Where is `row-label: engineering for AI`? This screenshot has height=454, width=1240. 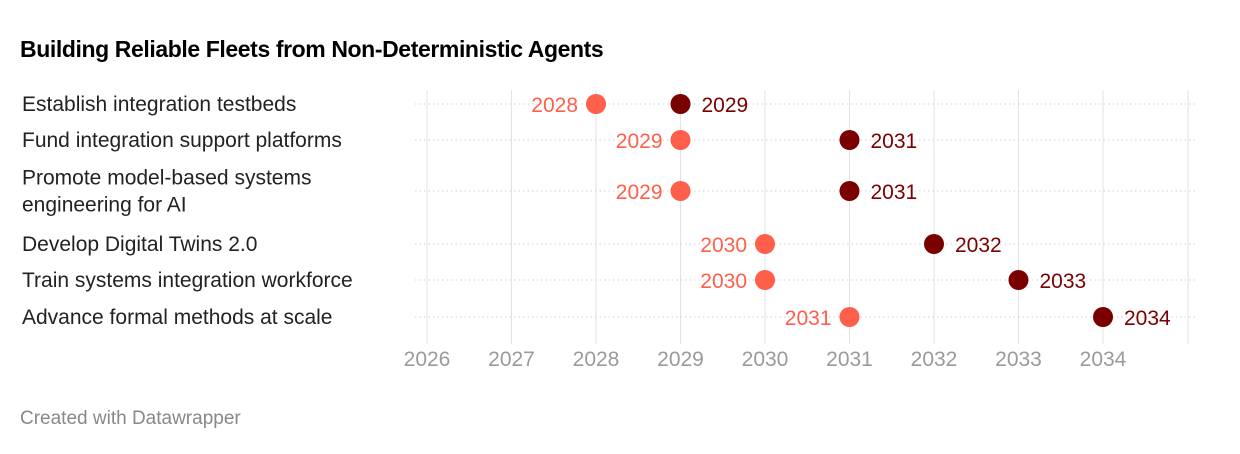 row-label: engineering for AI is located at coordinates (104, 205).